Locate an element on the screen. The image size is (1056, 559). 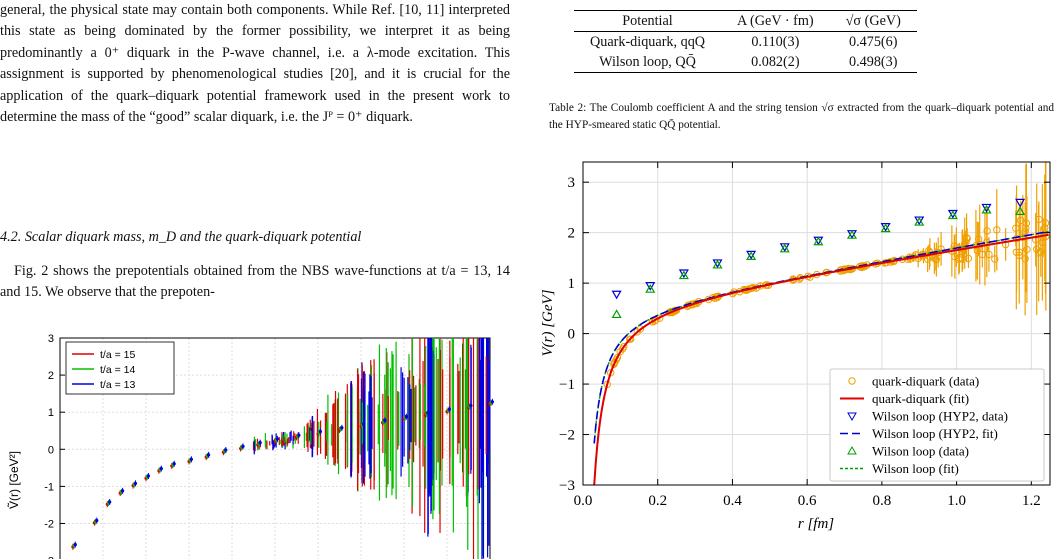
y-tick-label: 3 is located at coordinates (51, 339).